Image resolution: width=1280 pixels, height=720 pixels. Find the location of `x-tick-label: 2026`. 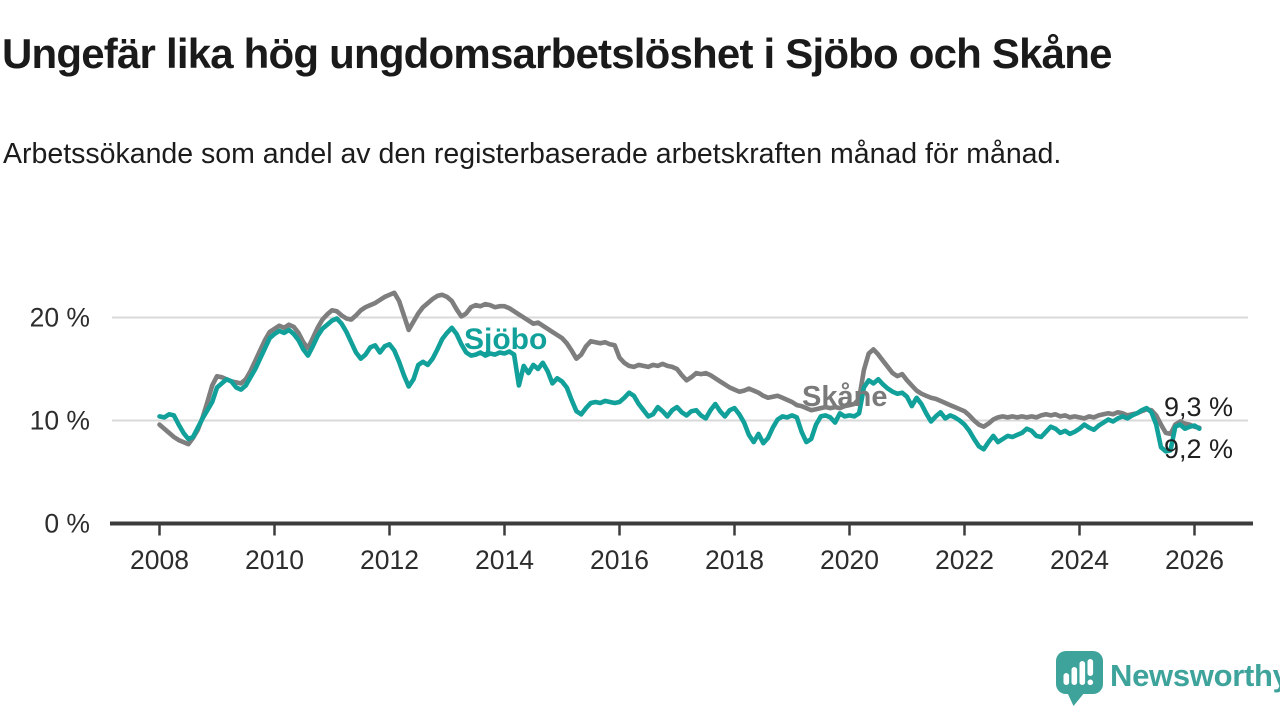

x-tick-label: 2026 is located at coordinates (1194, 560).